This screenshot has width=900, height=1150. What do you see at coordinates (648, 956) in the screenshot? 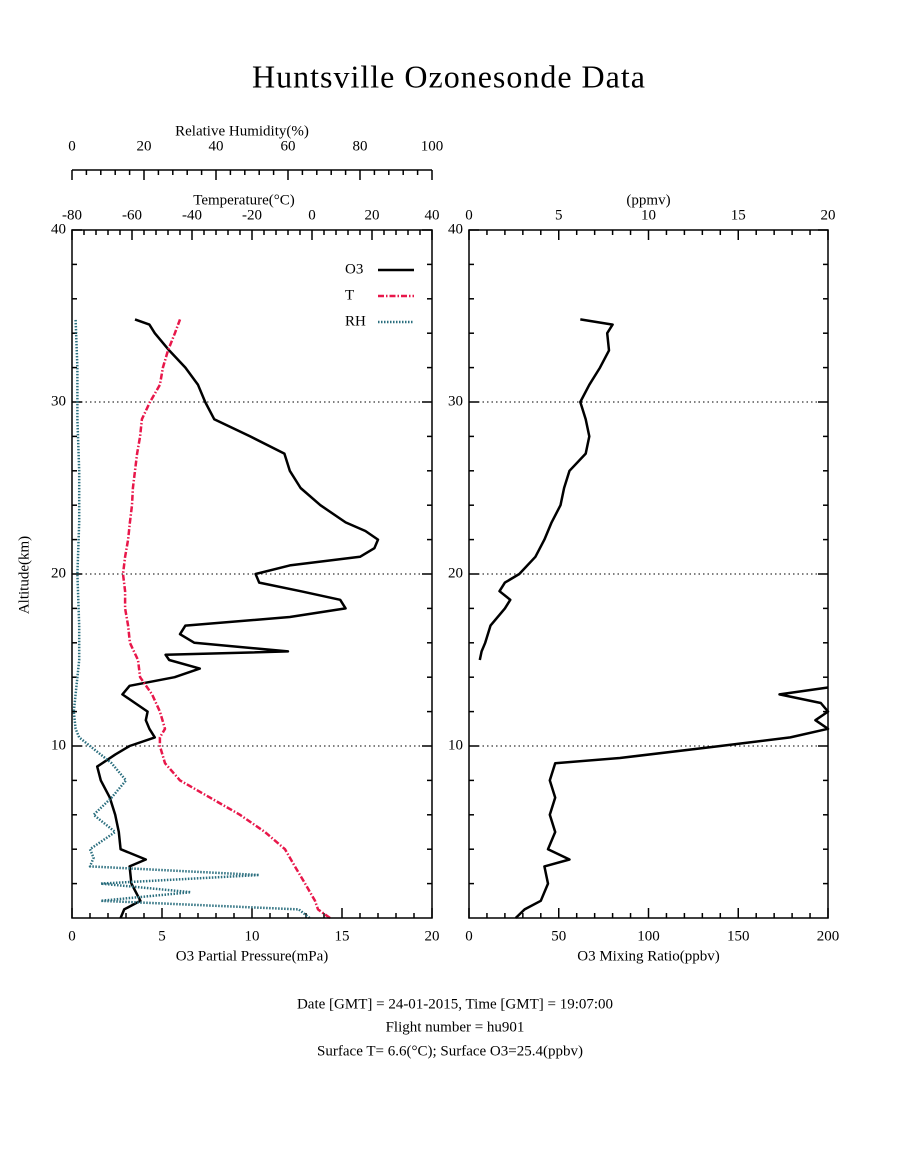
I see `x-axis-title: O3 Mixing Ratio(ppbv)` at bounding box center [648, 956].